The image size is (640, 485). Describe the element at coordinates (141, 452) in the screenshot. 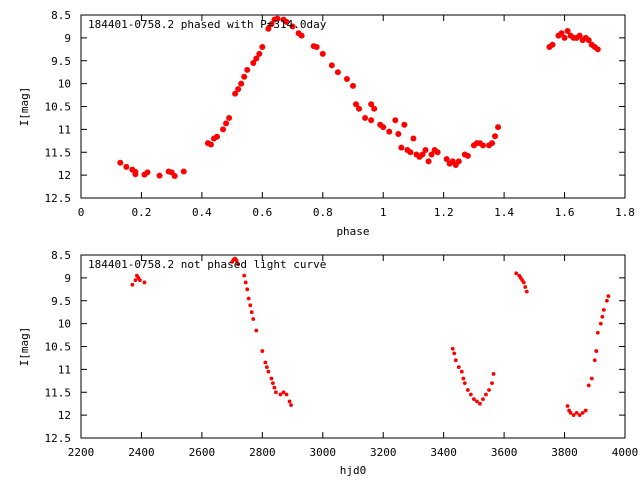

I see `x-tick-label: 2400` at that location.